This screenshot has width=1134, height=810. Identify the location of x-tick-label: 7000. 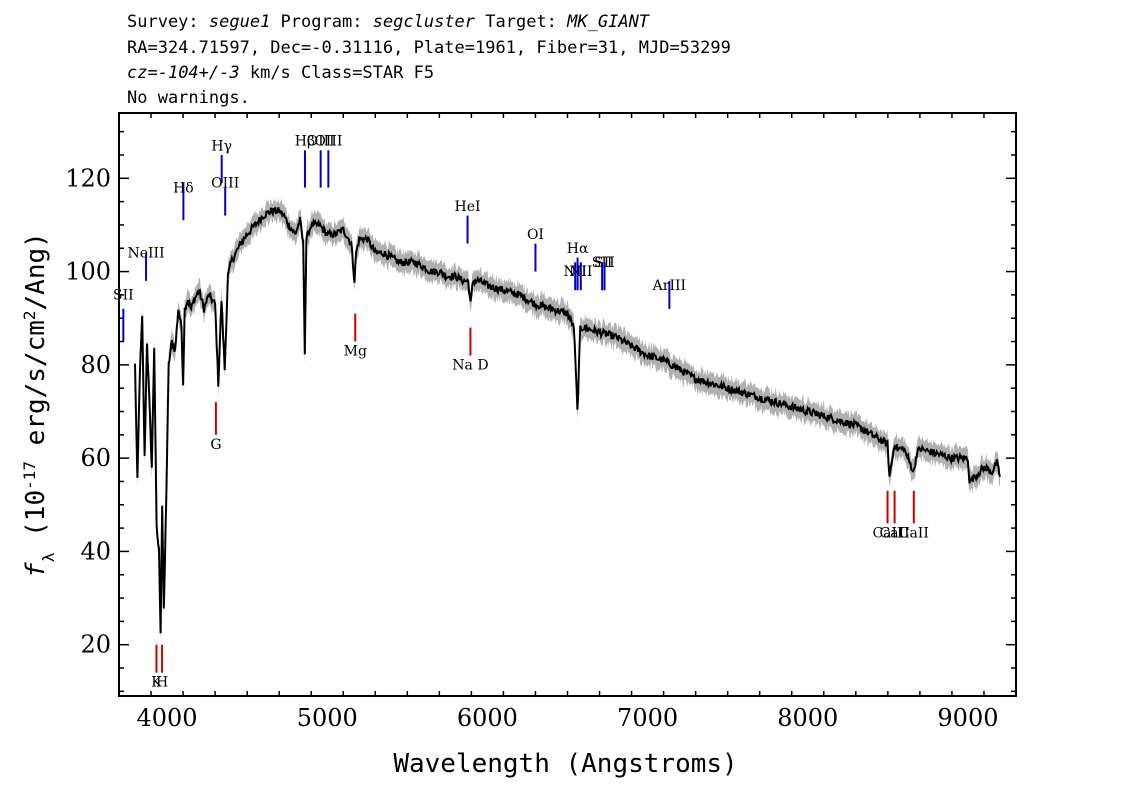
(647, 718).